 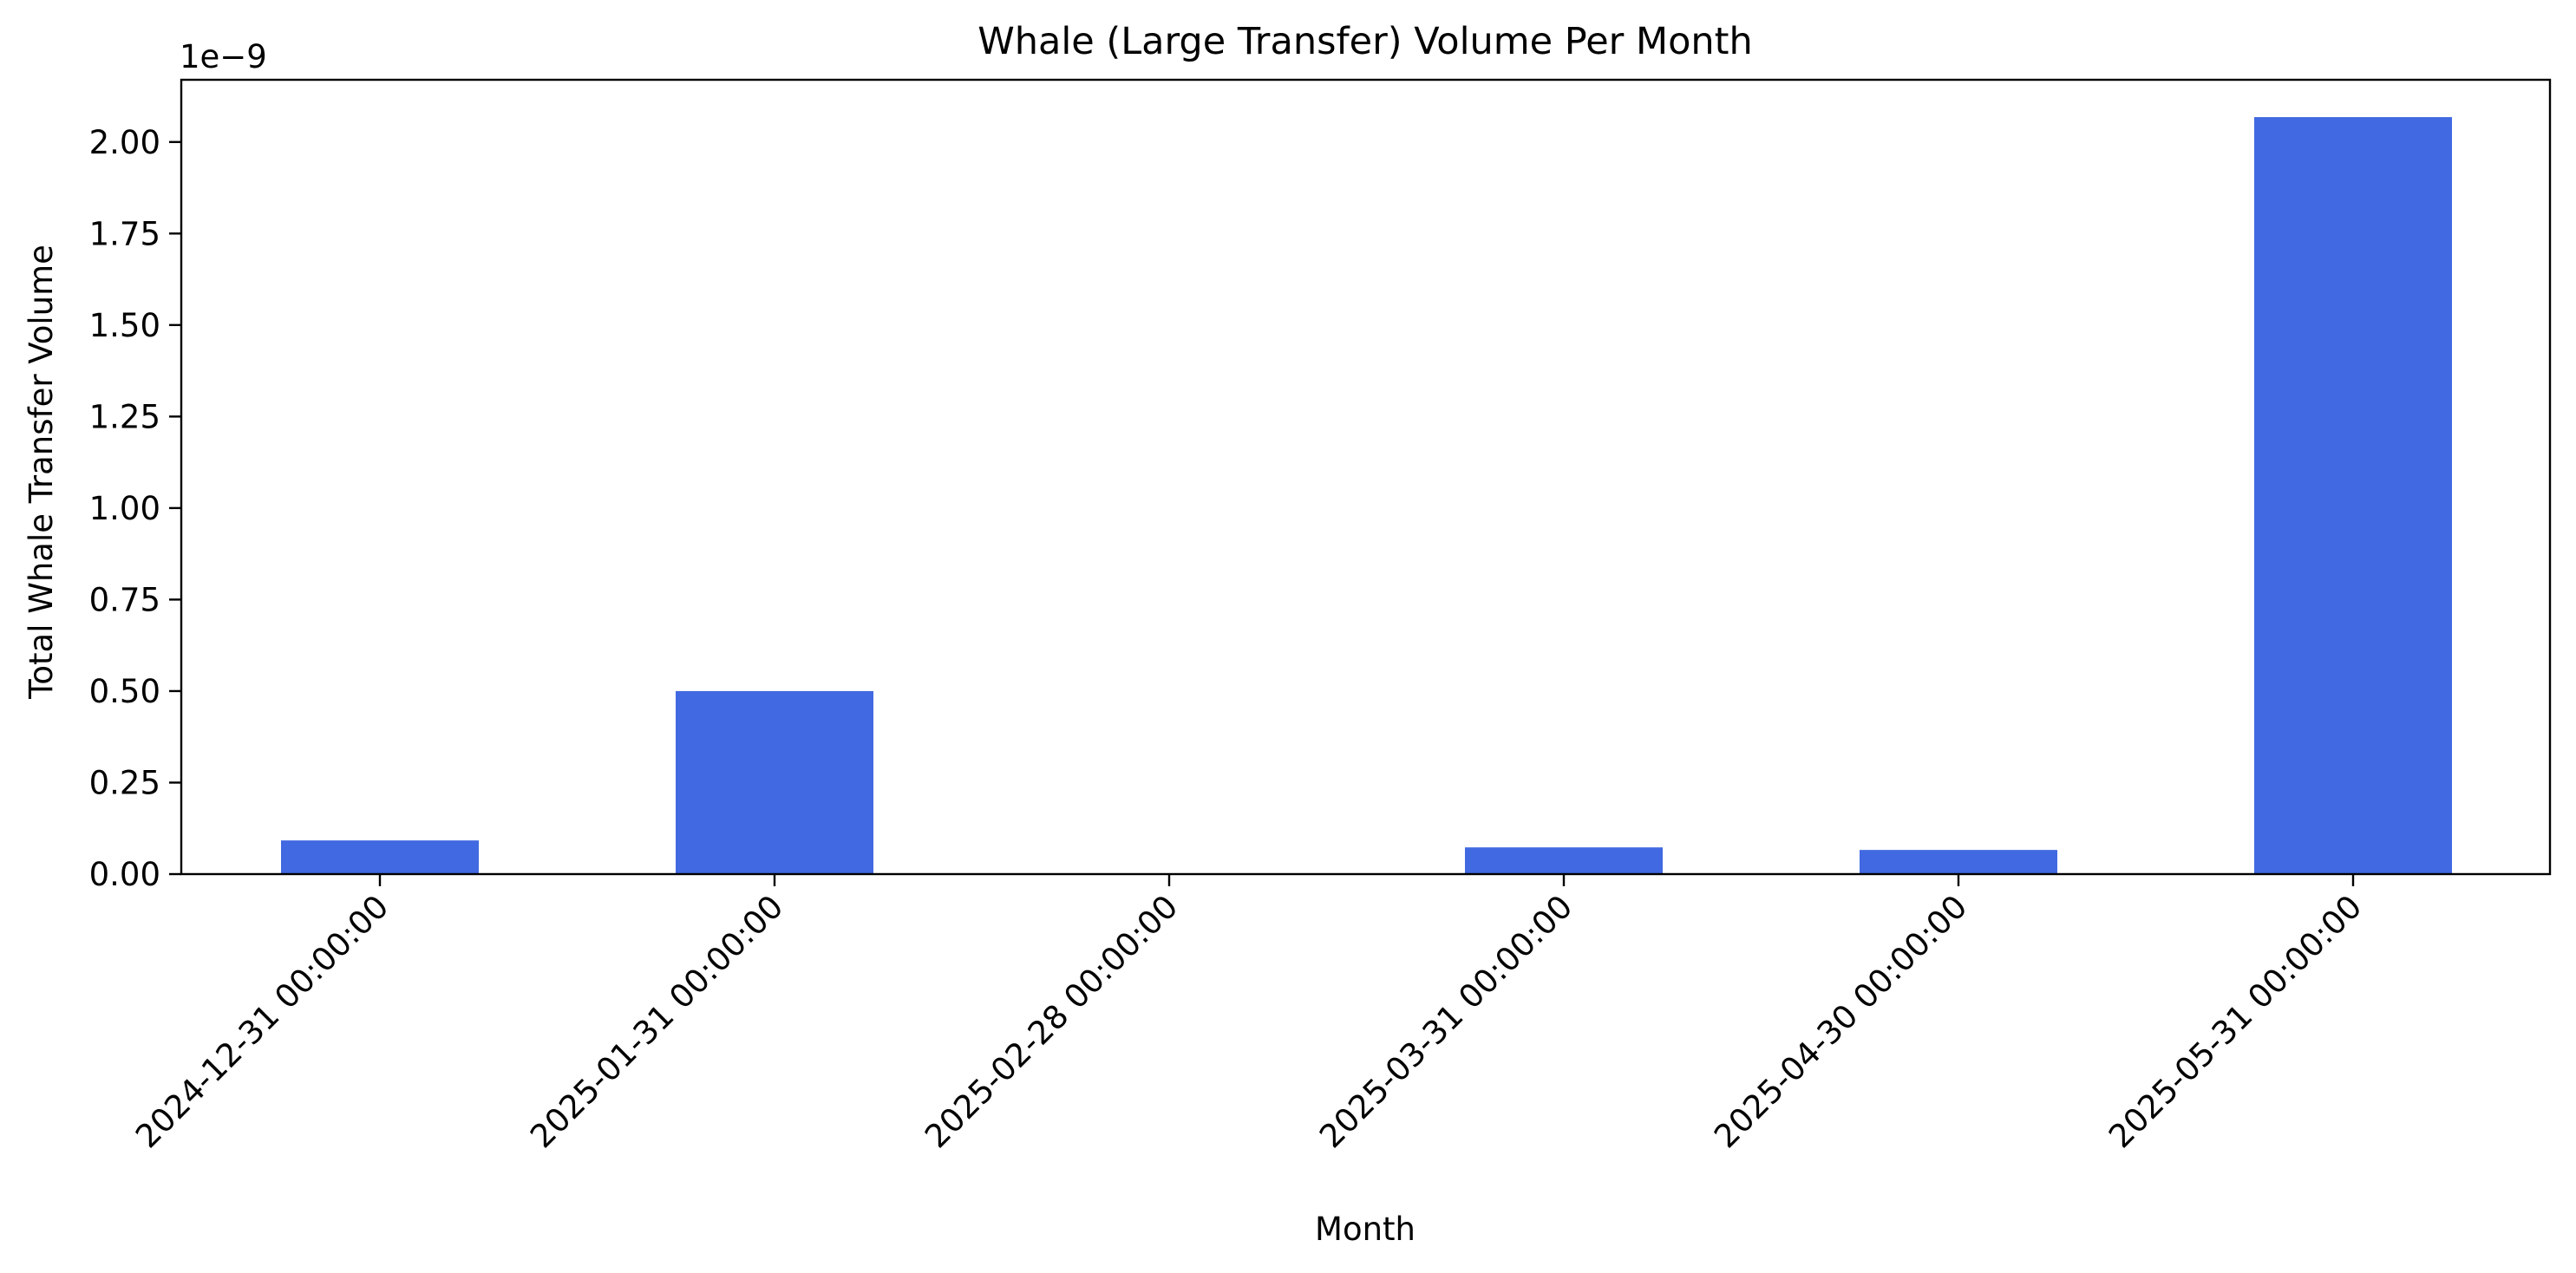 I want to click on y-tick-label: 1.50, so click(x=124, y=325).